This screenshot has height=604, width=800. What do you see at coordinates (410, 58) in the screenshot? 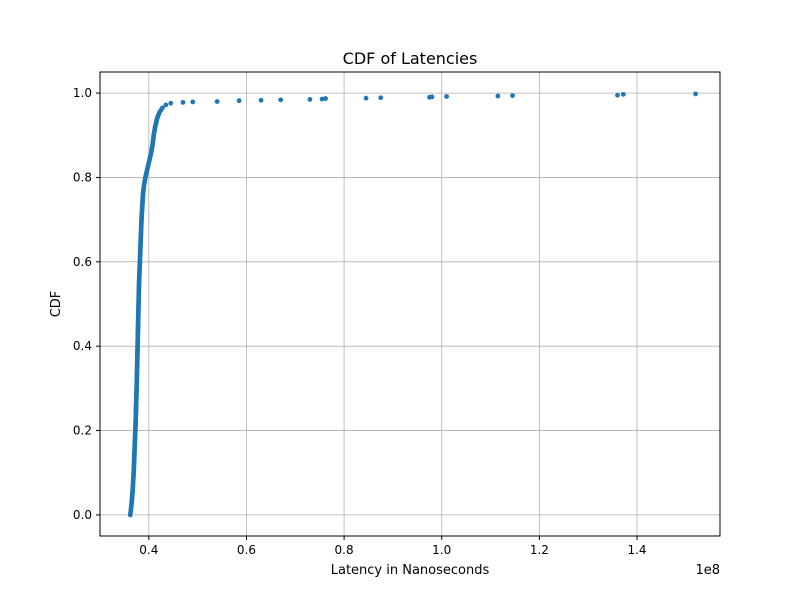
I see `chart-title: CDF of Latencies` at bounding box center [410, 58].